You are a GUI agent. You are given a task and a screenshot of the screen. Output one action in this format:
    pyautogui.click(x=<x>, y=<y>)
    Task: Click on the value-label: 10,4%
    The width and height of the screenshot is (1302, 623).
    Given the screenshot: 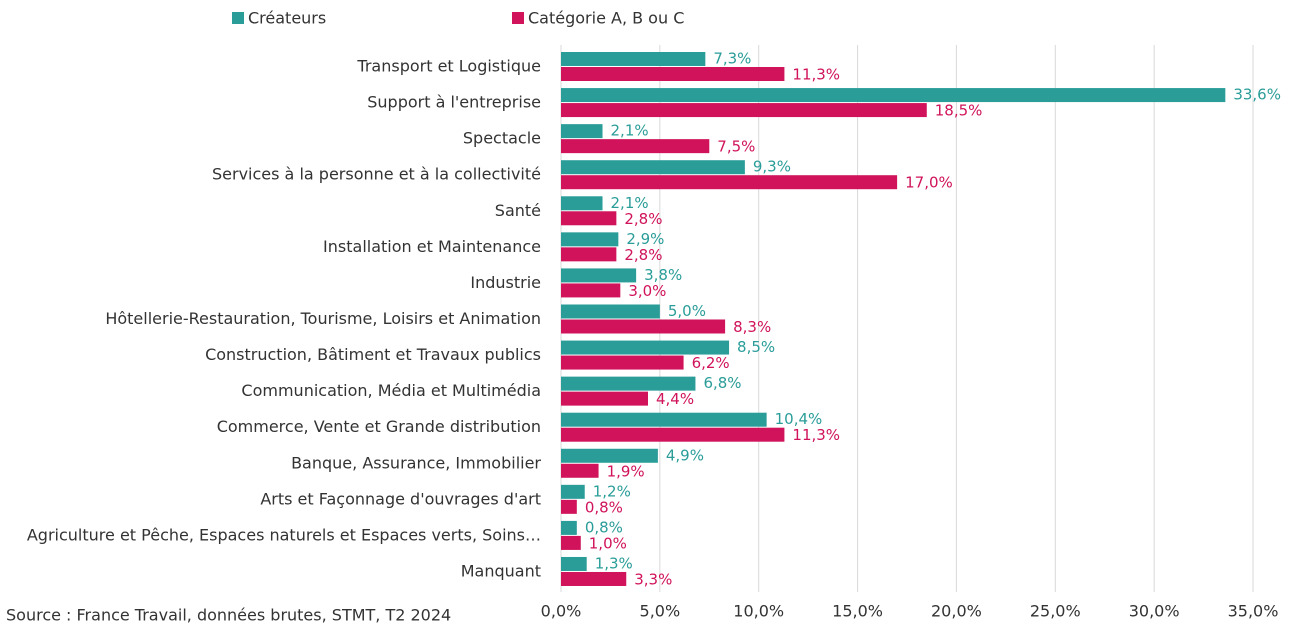 What is the action you would take?
    pyautogui.click(x=799, y=419)
    